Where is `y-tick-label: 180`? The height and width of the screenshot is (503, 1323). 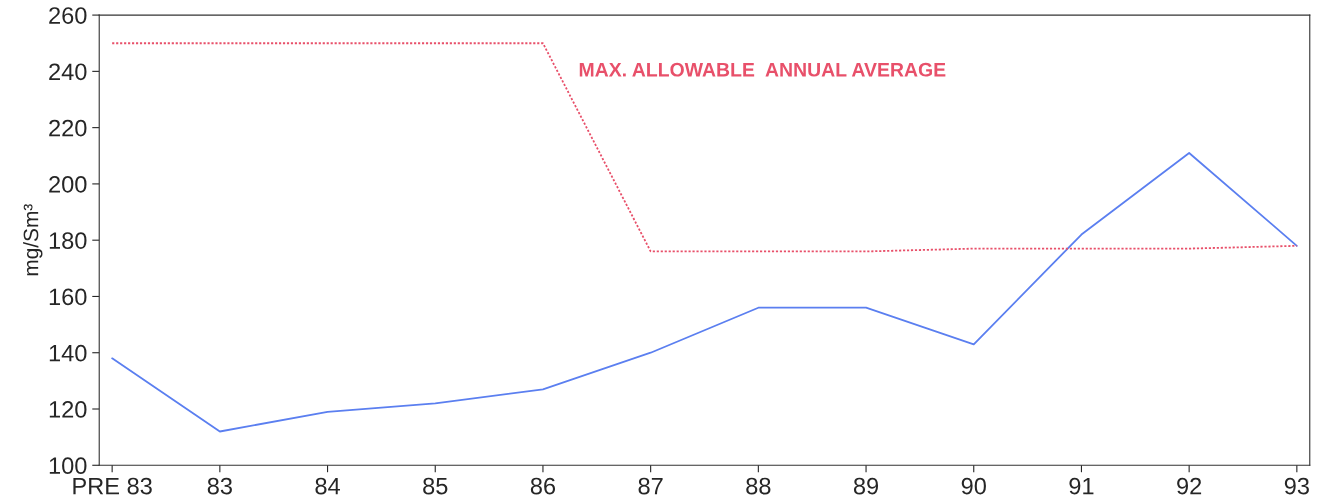
y-tick-label: 180 is located at coordinates (68, 240).